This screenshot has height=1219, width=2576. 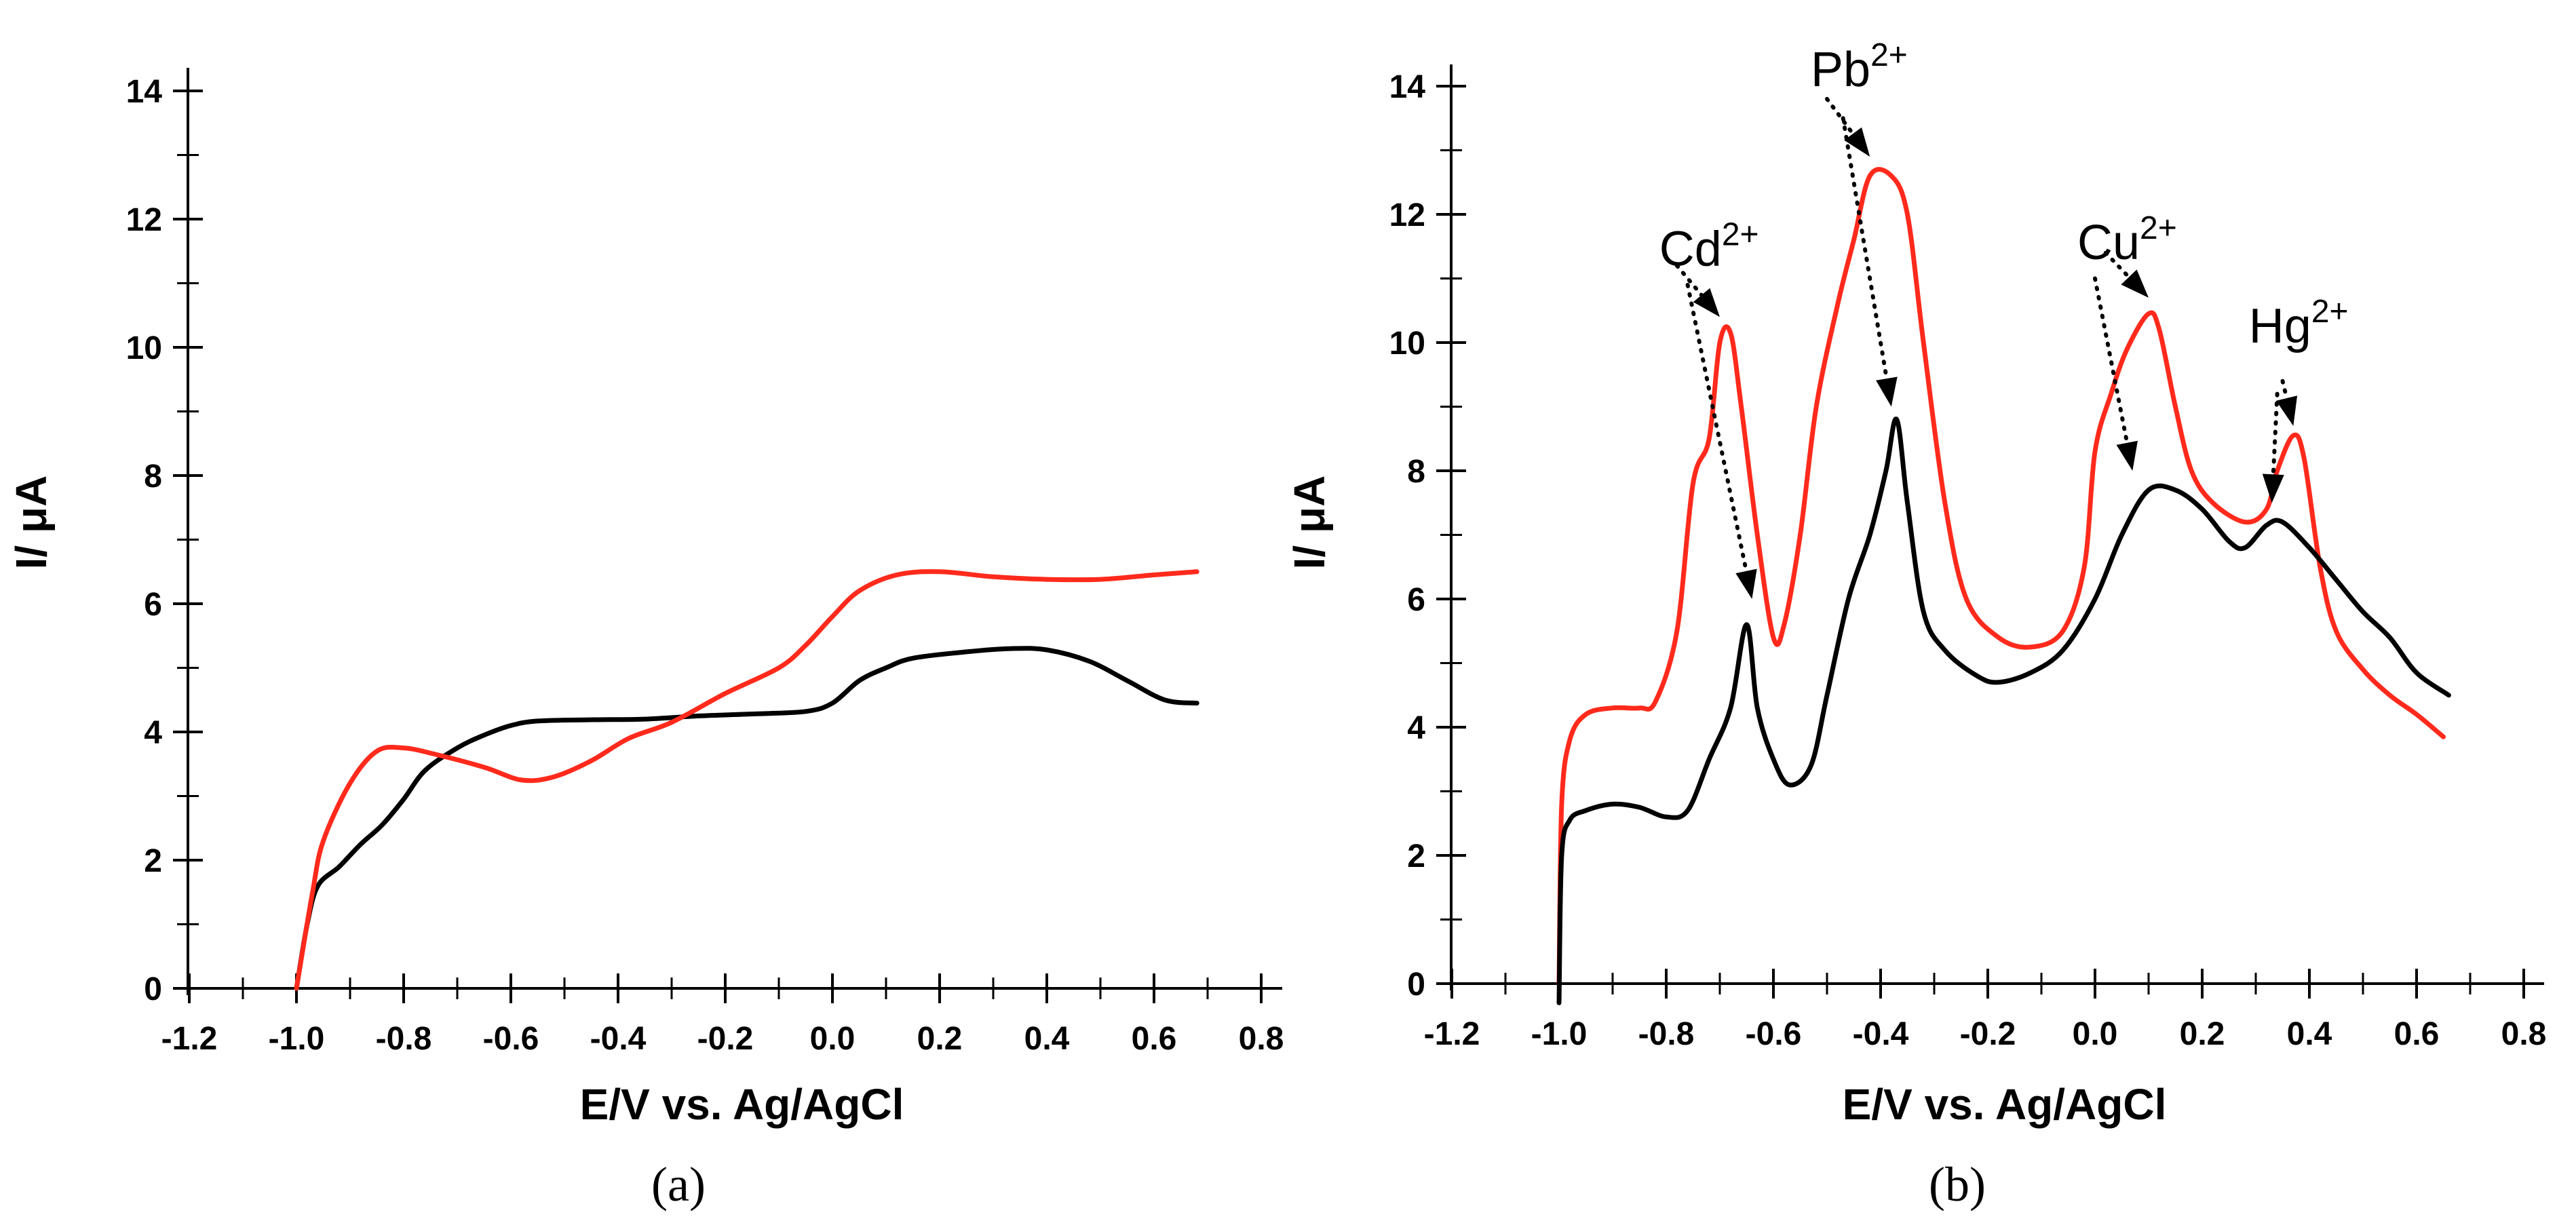 What do you see at coordinates (2299, 323) in the screenshot?
I see `peak-annotation: Hg2+` at bounding box center [2299, 323].